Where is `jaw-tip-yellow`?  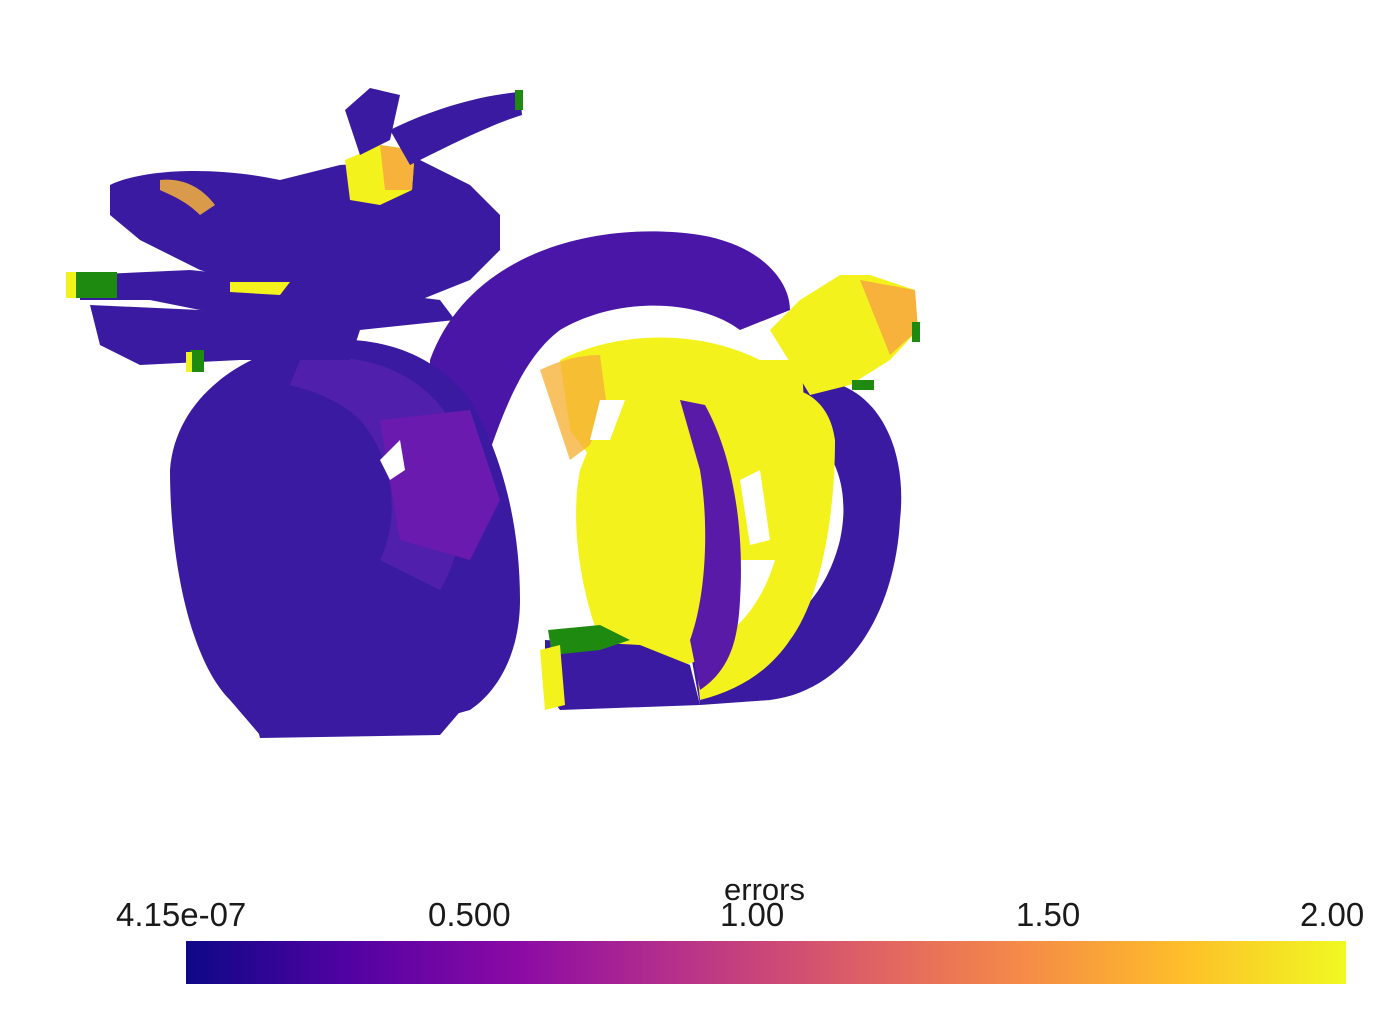 jaw-tip-yellow is located at coordinates (189, 362).